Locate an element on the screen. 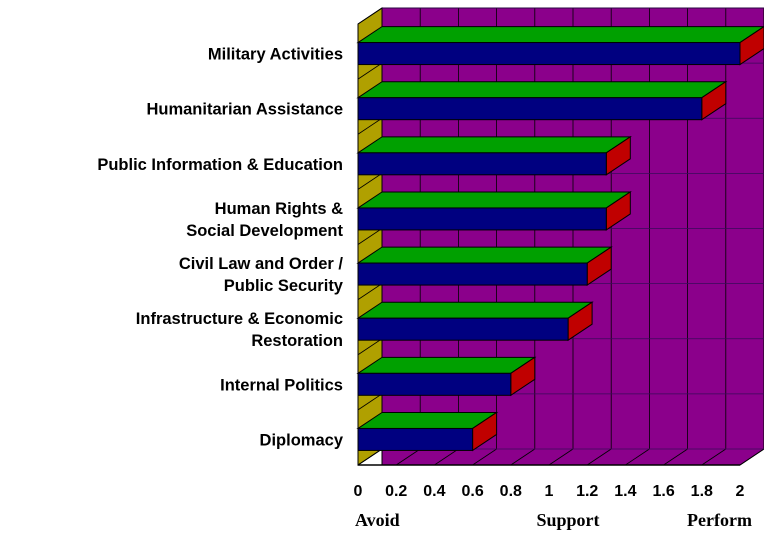 The image size is (764, 536). x-tick-label: 2 is located at coordinates (740, 491).